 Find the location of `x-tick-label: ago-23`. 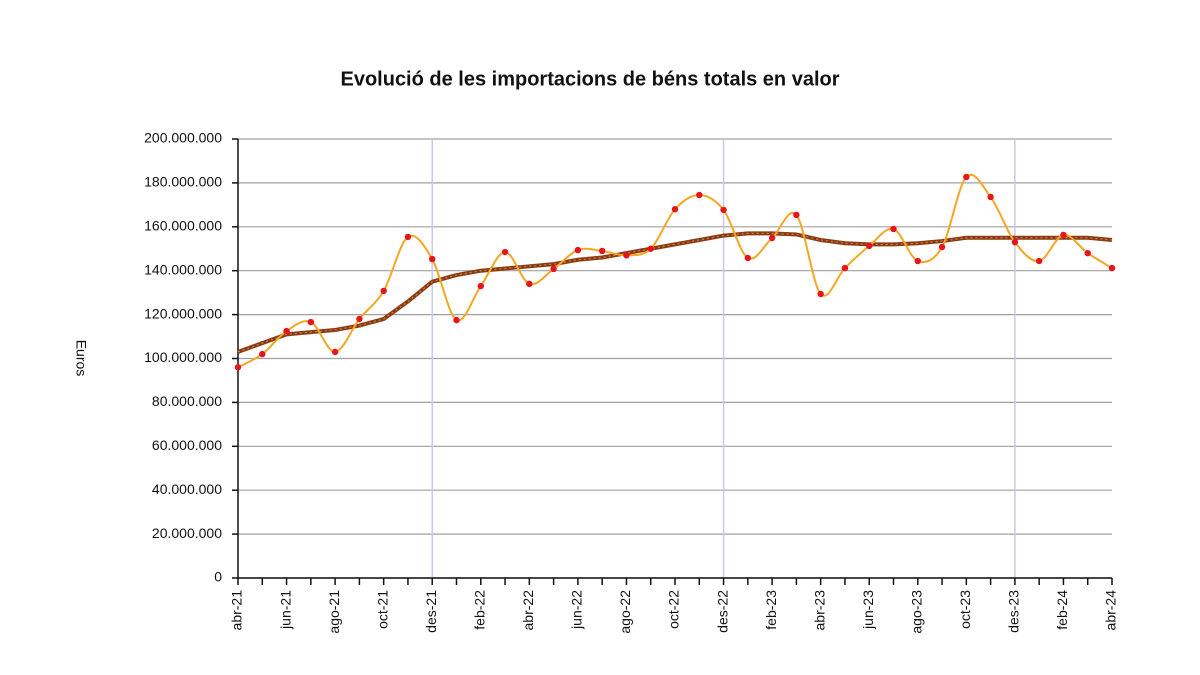

x-tick-label: ago-23 is located at coordinates (916, 612).